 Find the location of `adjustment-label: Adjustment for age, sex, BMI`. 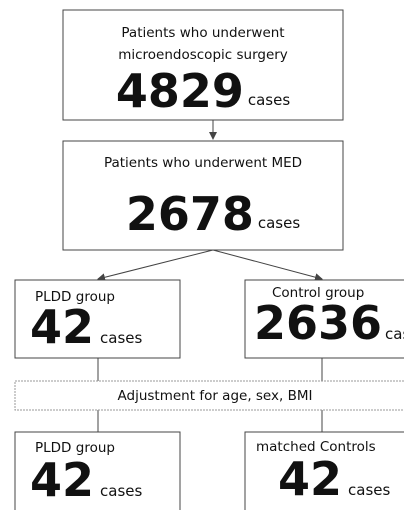

adjustment-label: Adjustment for age, sex, BMI is located at coordinates (215, 396).